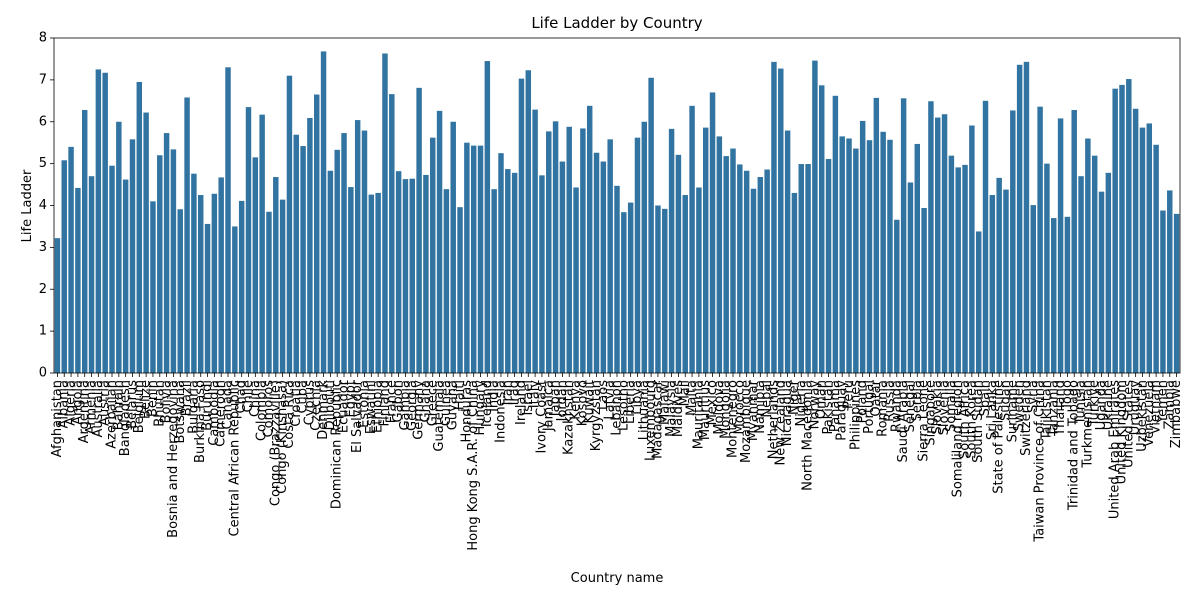 Image resolution: width=1200 pixels, height=600 pixels. Describe the element at coordinates (562, 267) in the screenshot. I see `bar-jordan` at that location.